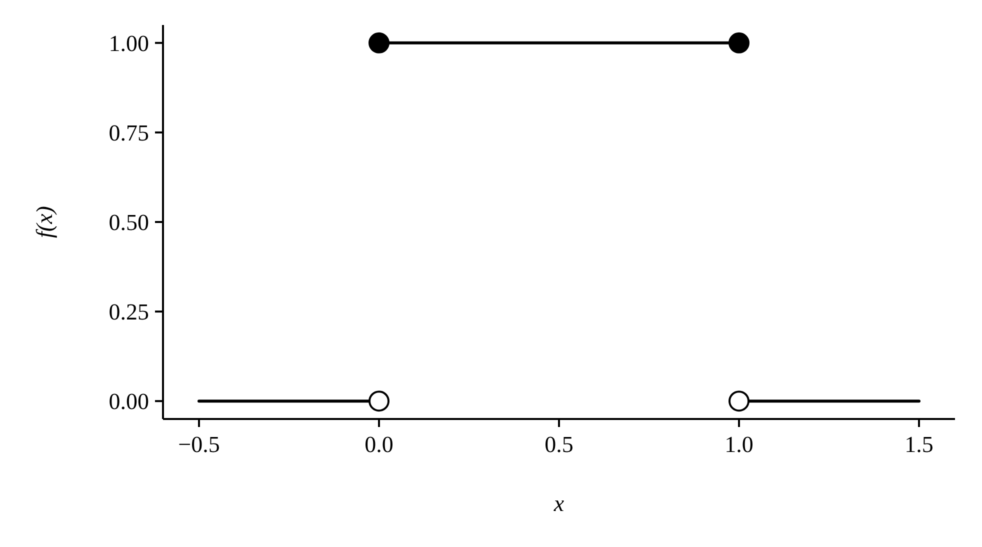 This screenshot has width=982, height=547. Describe the element at coordinates (44, 222) in the screenshot. I see `y-axis-title: f(x)` at that location.